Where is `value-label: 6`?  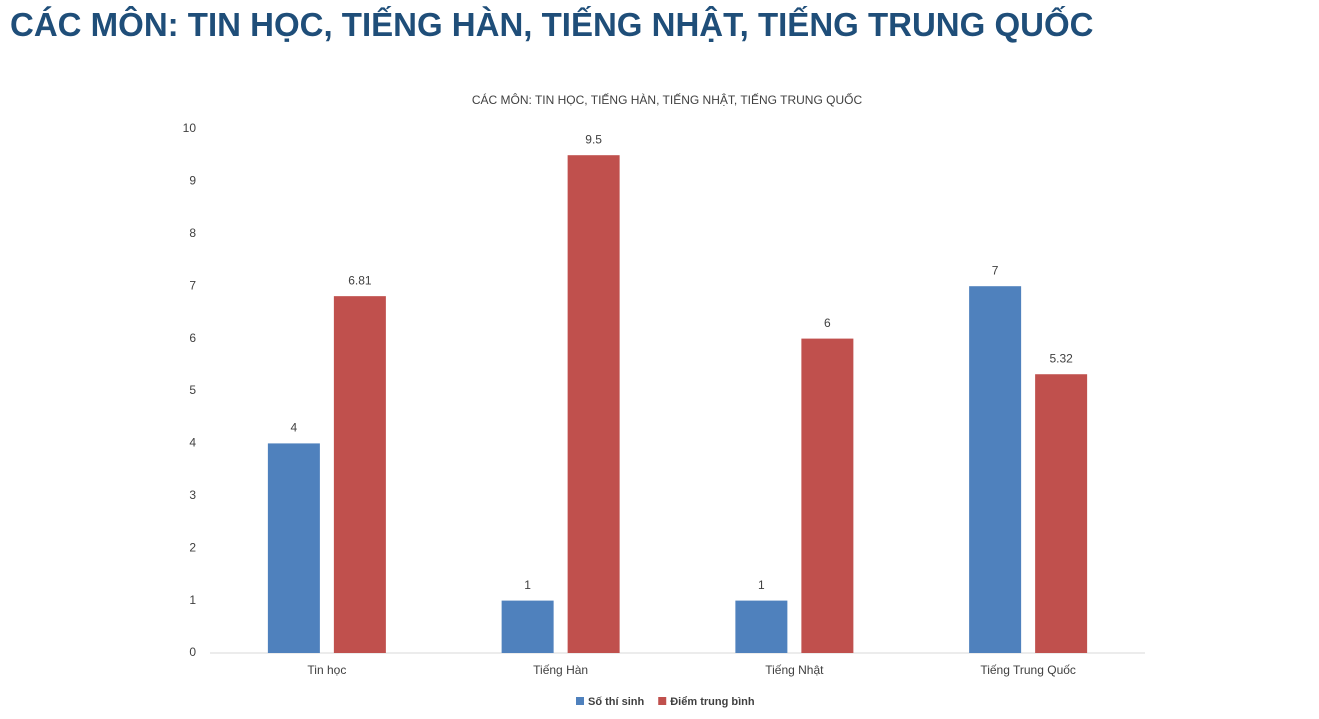
value-label: 6 is located at coordinates (827, 323).